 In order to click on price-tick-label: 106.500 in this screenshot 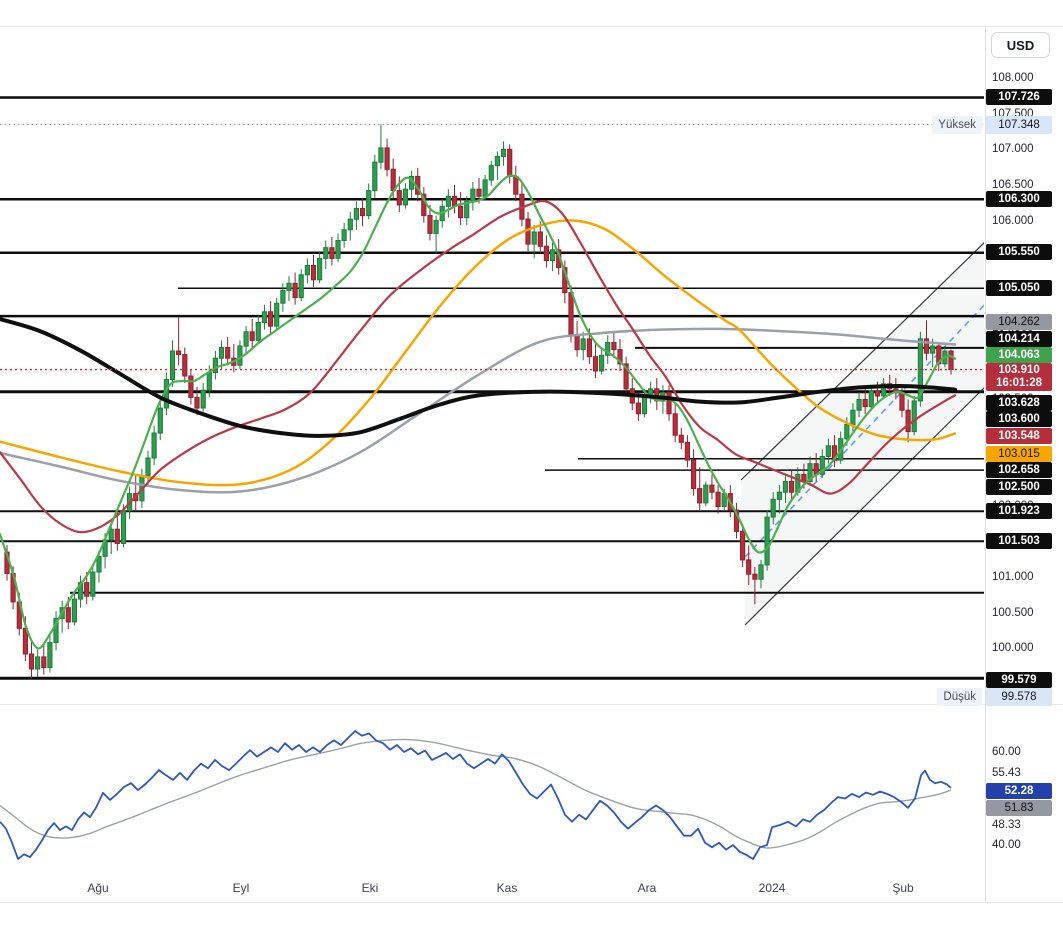, I will do `click(1013, 184)`.